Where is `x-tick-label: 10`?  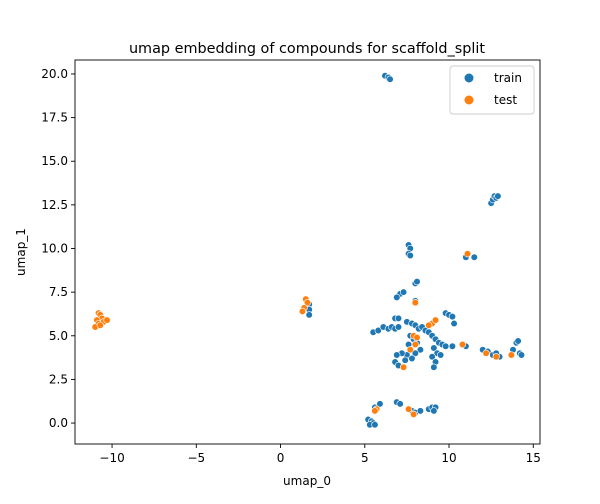 x-tick-label: 10 is located at coordinates (448, 458).